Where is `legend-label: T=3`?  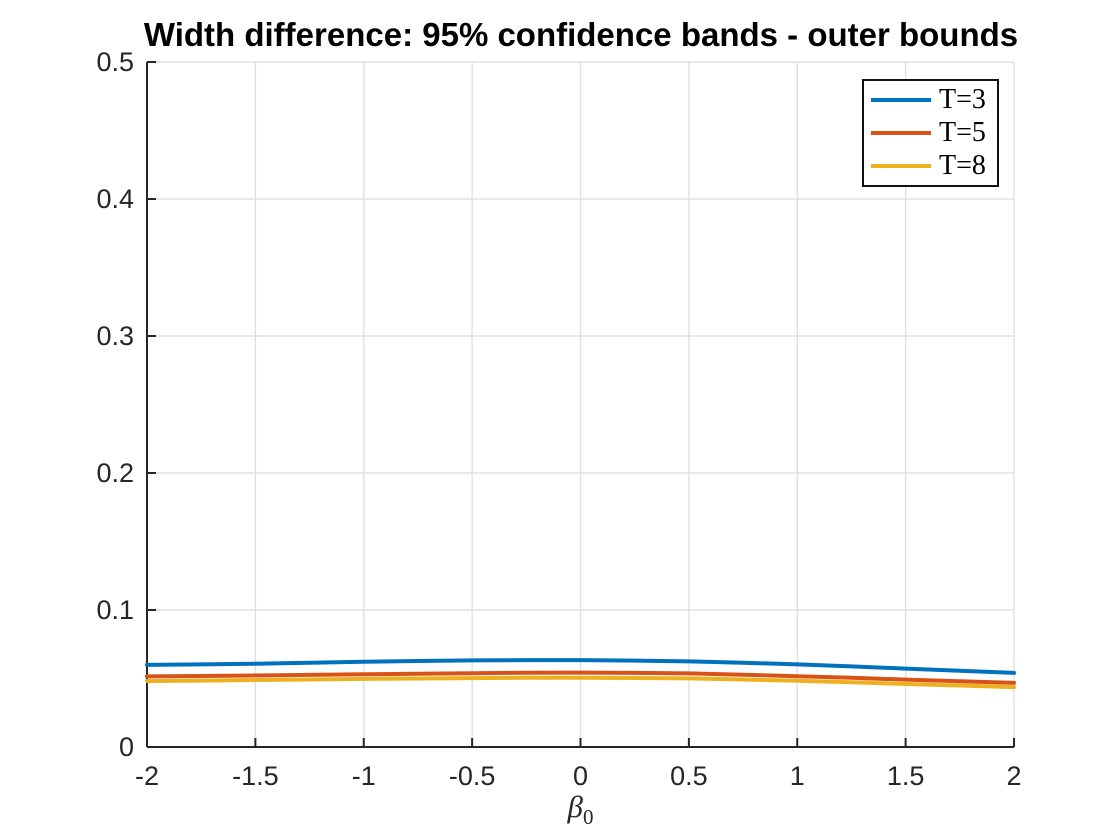
legend-label: T=3 is located at coordinates (962, 100).